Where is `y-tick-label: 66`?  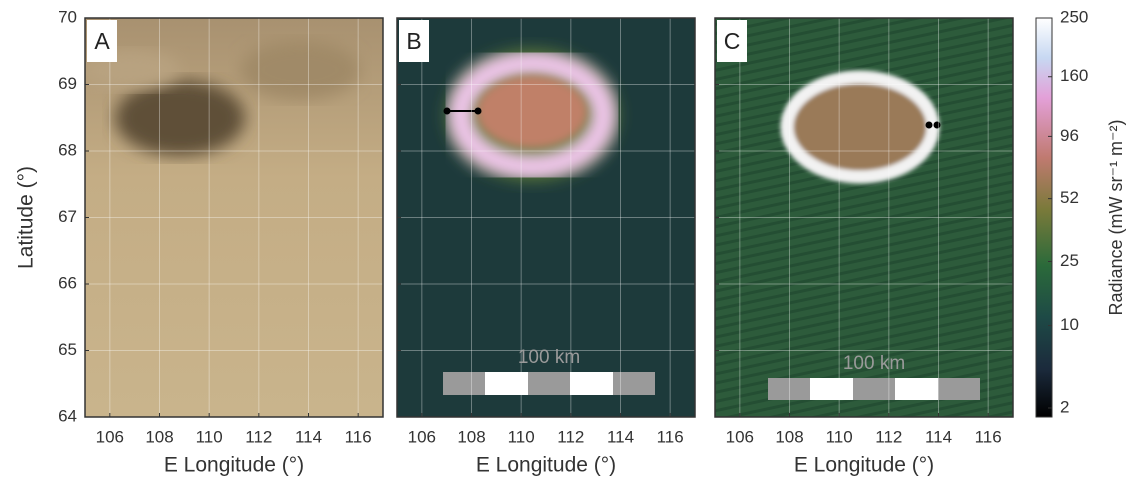 y-tick-label: 66 is located at coordinates (67, 282).